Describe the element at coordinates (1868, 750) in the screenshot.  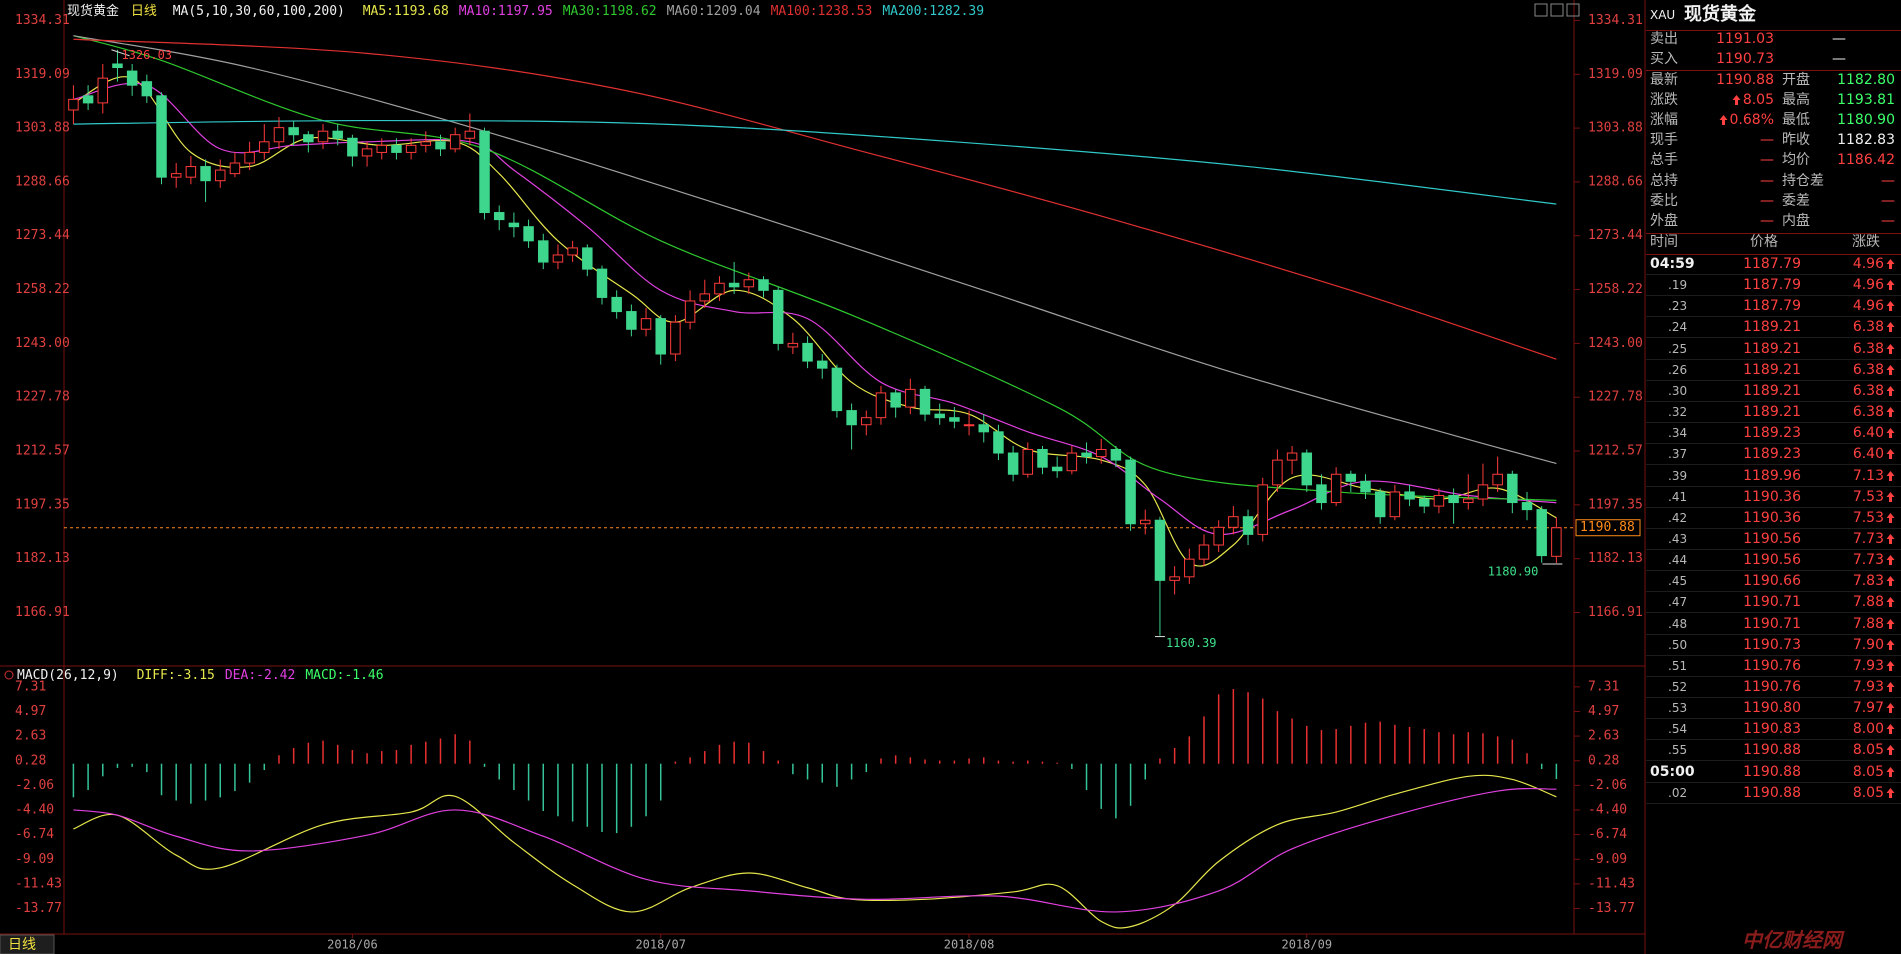
I see `change-text: 8.05` at that location.